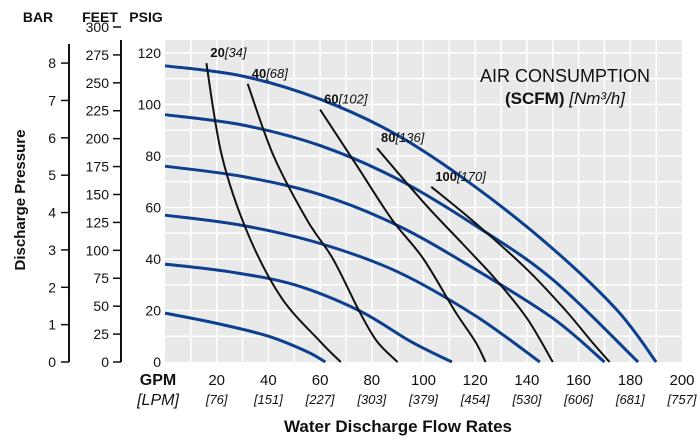 The height and width of the screenshot is (447, 700). I want to click on psig-tick-label: 40, so click(153, 259).